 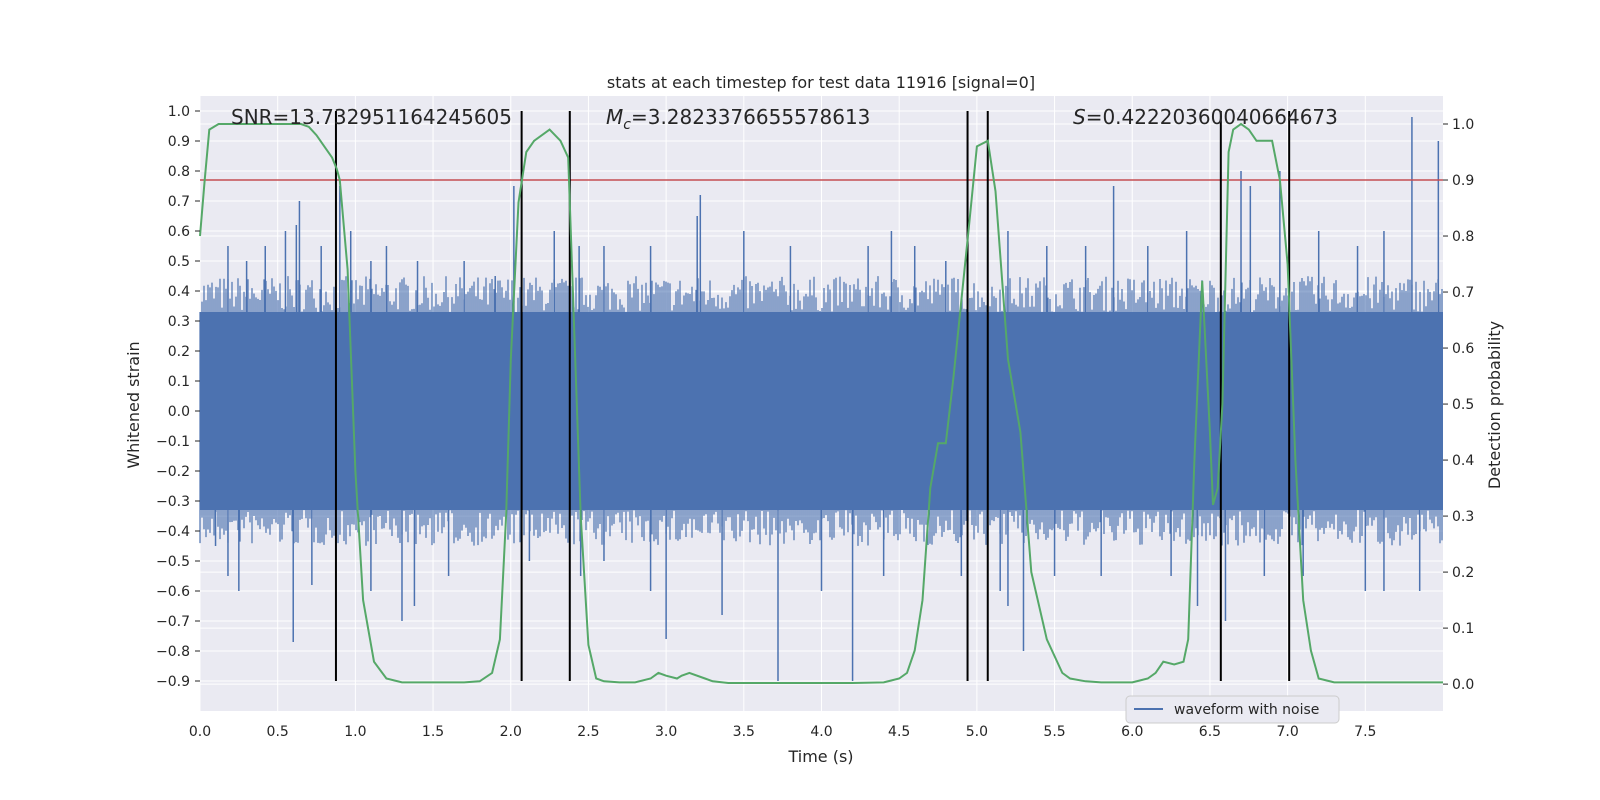 I want to click on y-tick-label: 0.0, so click(x=179, y=412).